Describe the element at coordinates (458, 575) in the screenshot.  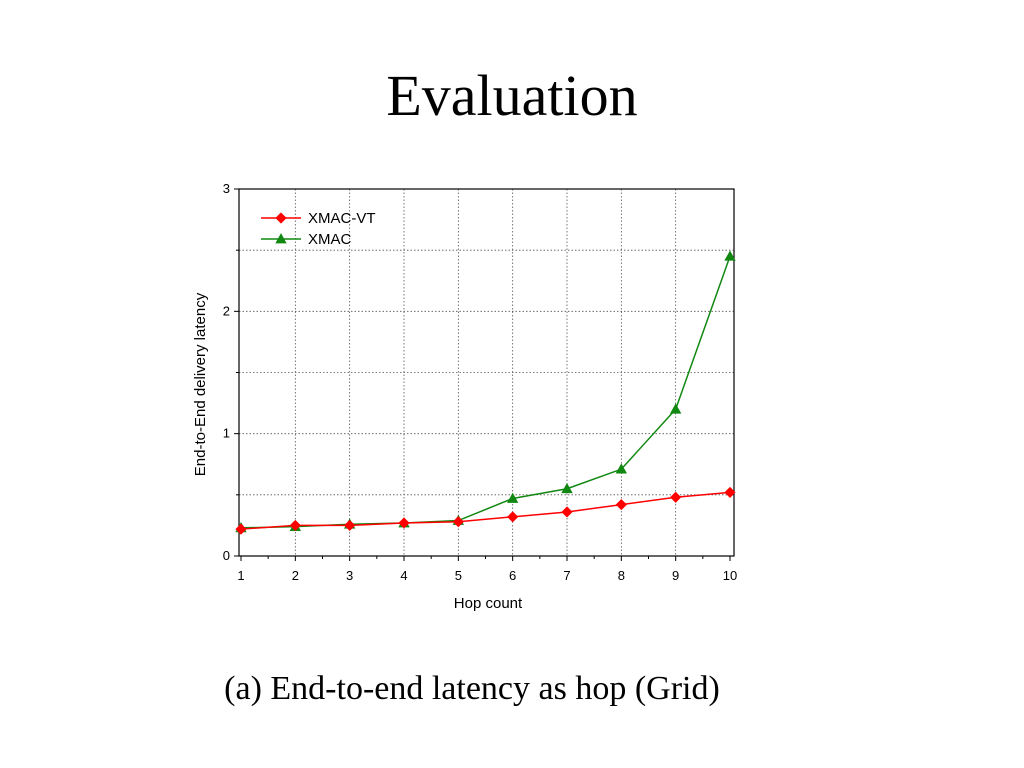
I see `x-tick-label: 5` at that location.